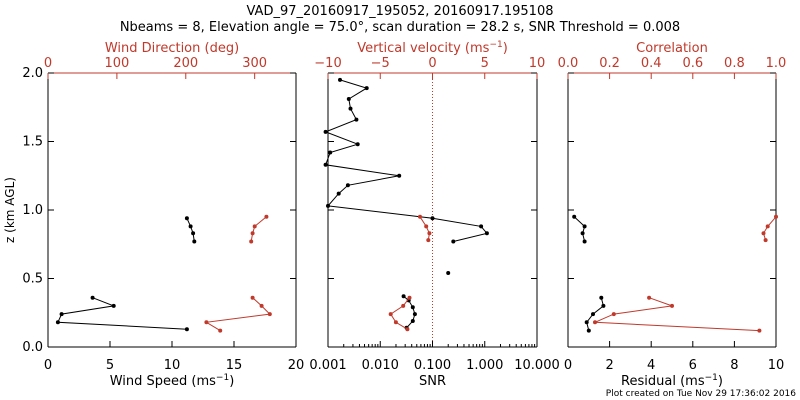 This screenshot has height=400, width=800. I want to click on x-tick-label: 2, so click(609, 365).